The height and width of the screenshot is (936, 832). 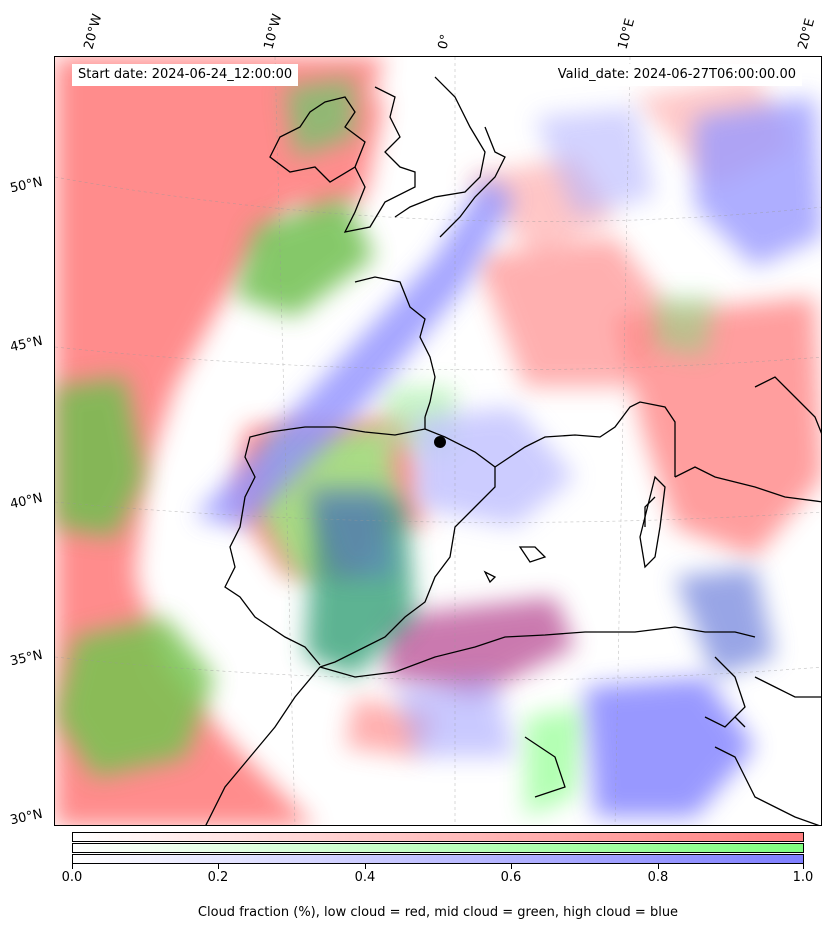 What do you see at coordinates (26, 658) in the screenshot?
I see `lat-label-35n: 35°N` at bounding box center [26, 658].